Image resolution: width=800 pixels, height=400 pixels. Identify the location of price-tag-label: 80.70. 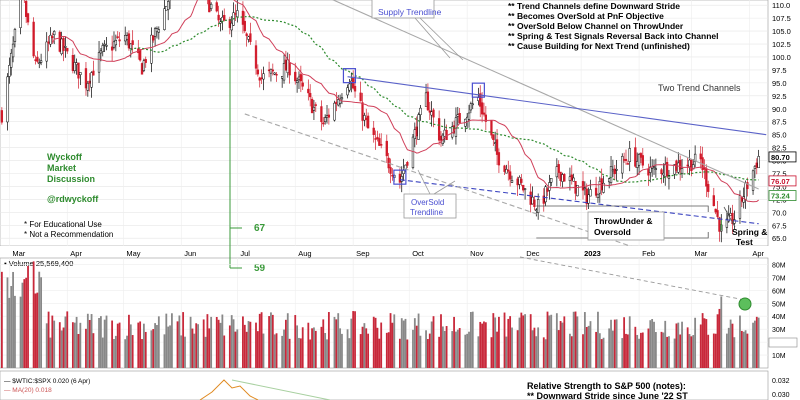
(780, 157).